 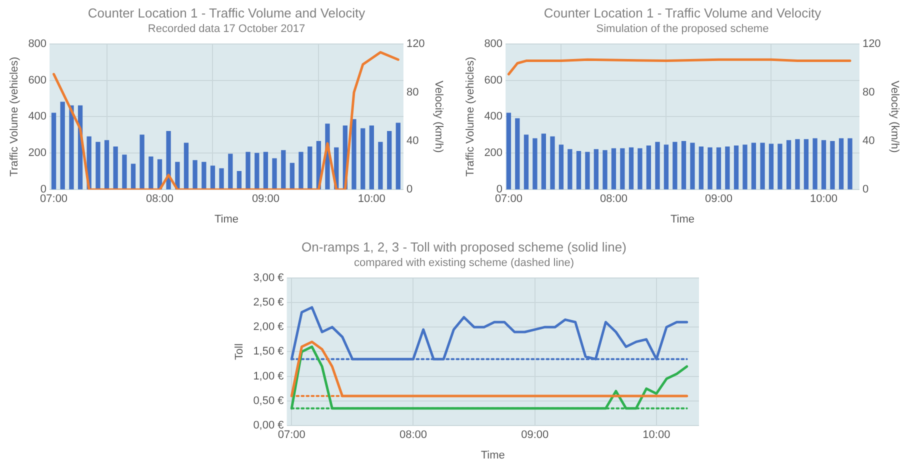 What do you see at coordinates (268, 352) in the screenshot?
I see `y-tick-label: 1,50 €` at bounding box center [268, 352].